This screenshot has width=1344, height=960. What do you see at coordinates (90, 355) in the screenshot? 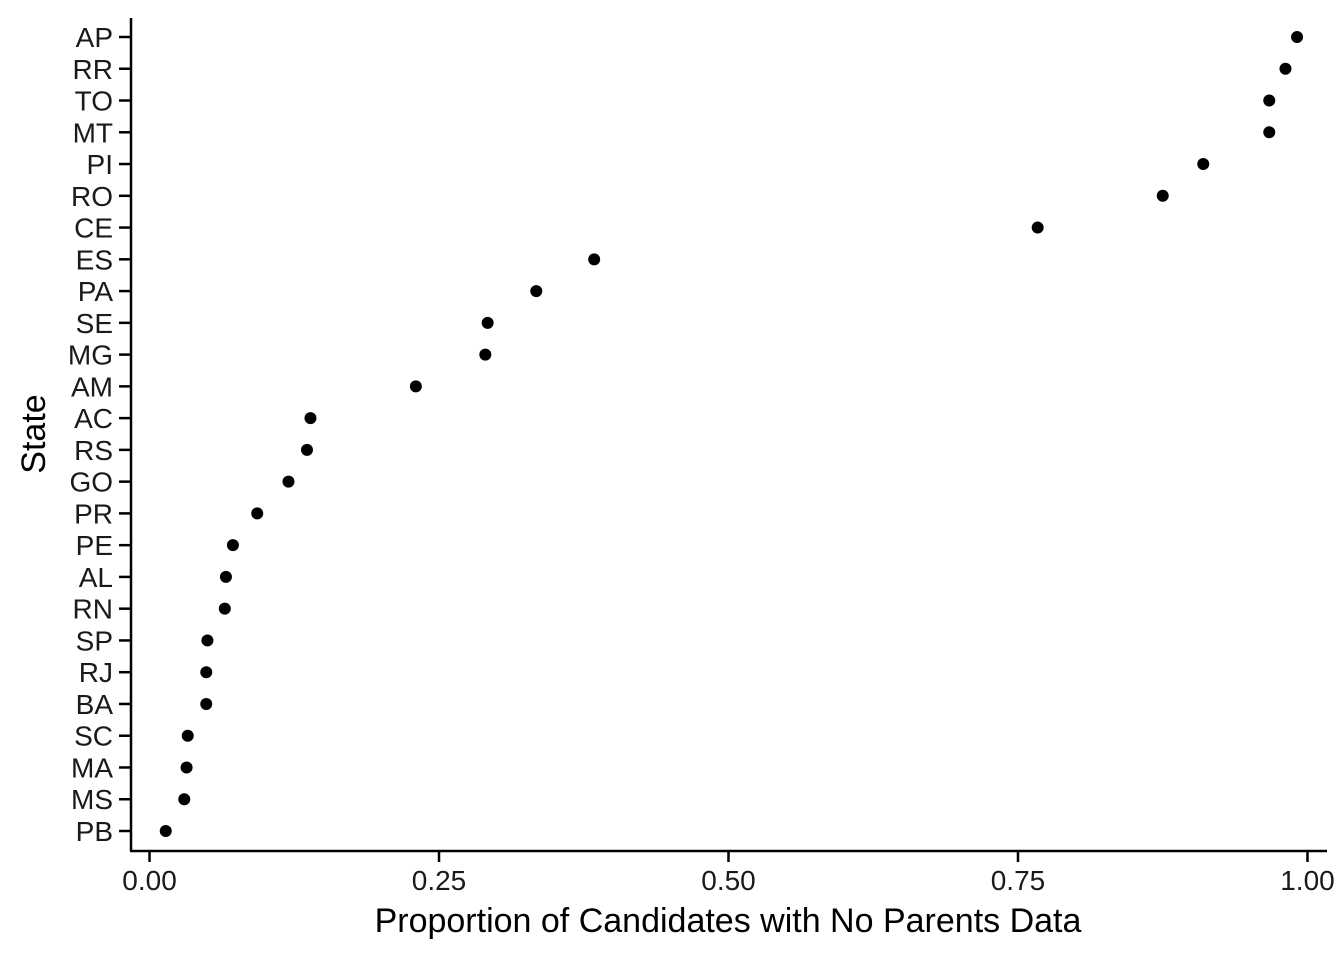
I see `y-tick-label: MG` at bounding box center [90, 355].